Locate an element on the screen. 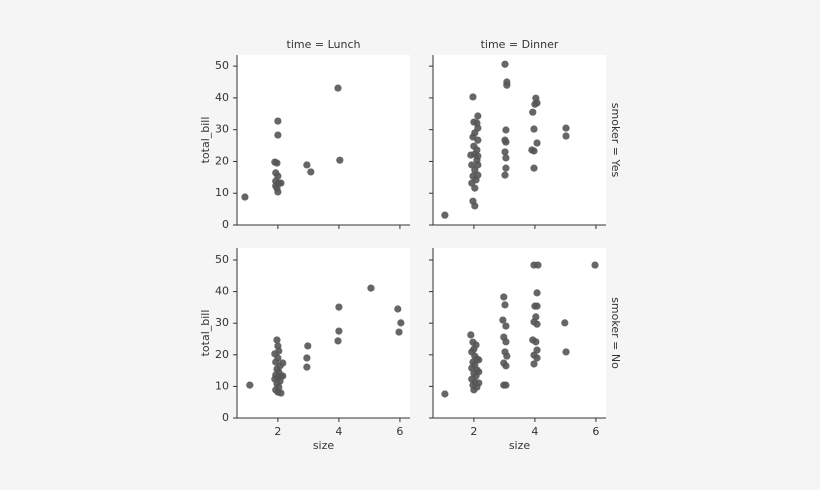 The image size is (820, 490). y-tick-label: 30 is located at coordinates (222, 129).